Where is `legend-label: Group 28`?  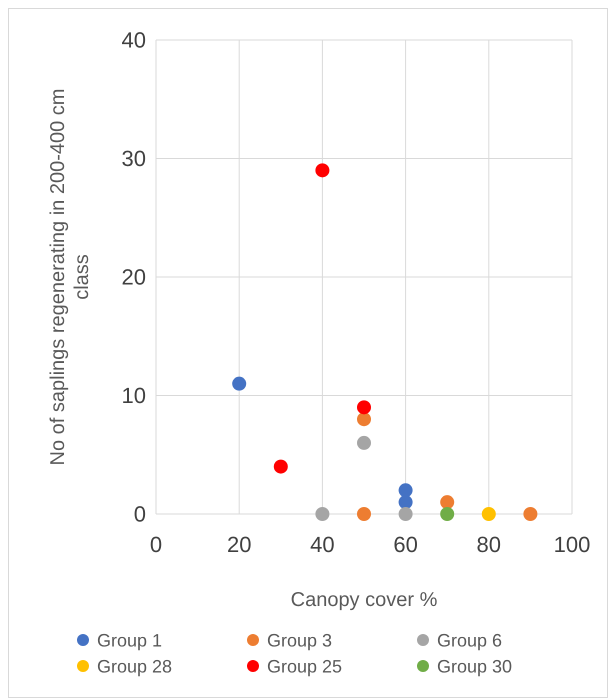
legend-label: Group 28 is located at coordinates (134, 666).